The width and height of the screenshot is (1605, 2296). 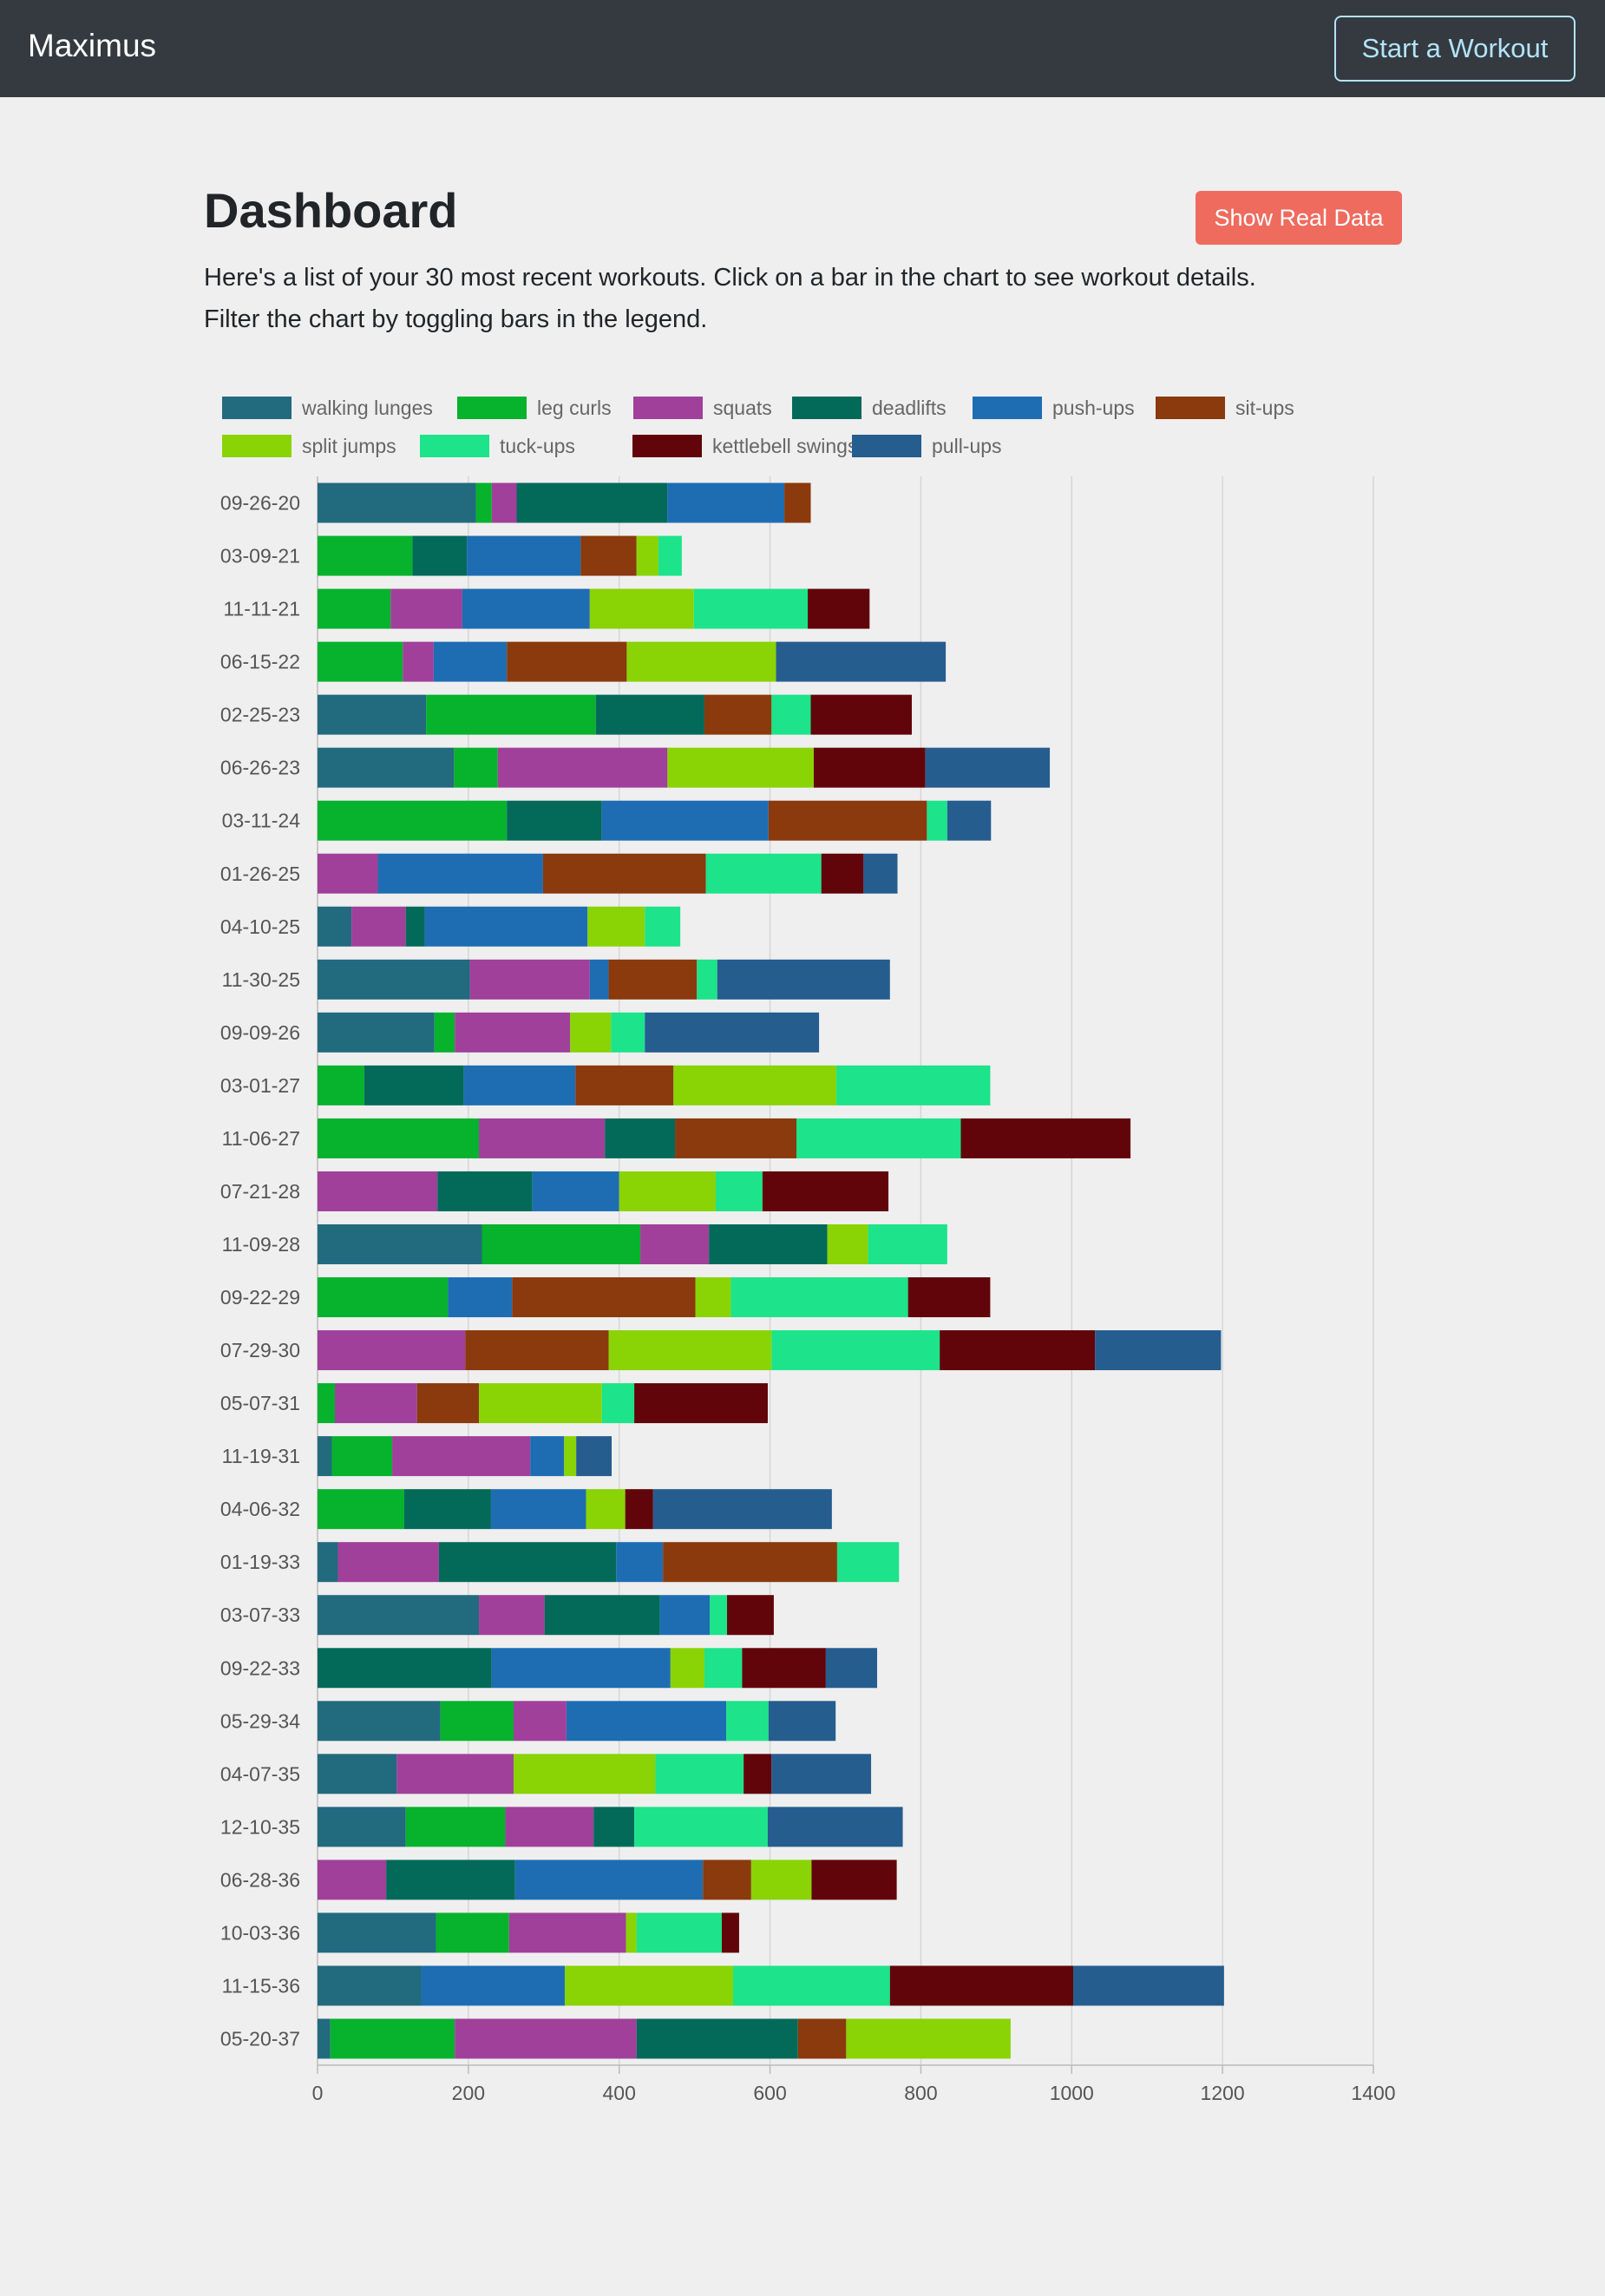 I want to click on legend-label: leg curls, so click(x=574, y=408).